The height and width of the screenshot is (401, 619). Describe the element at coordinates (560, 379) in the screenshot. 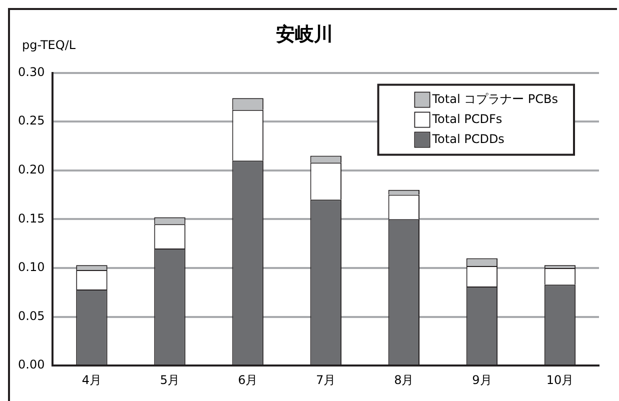

I see `x-tick-label: 10月` at that location.